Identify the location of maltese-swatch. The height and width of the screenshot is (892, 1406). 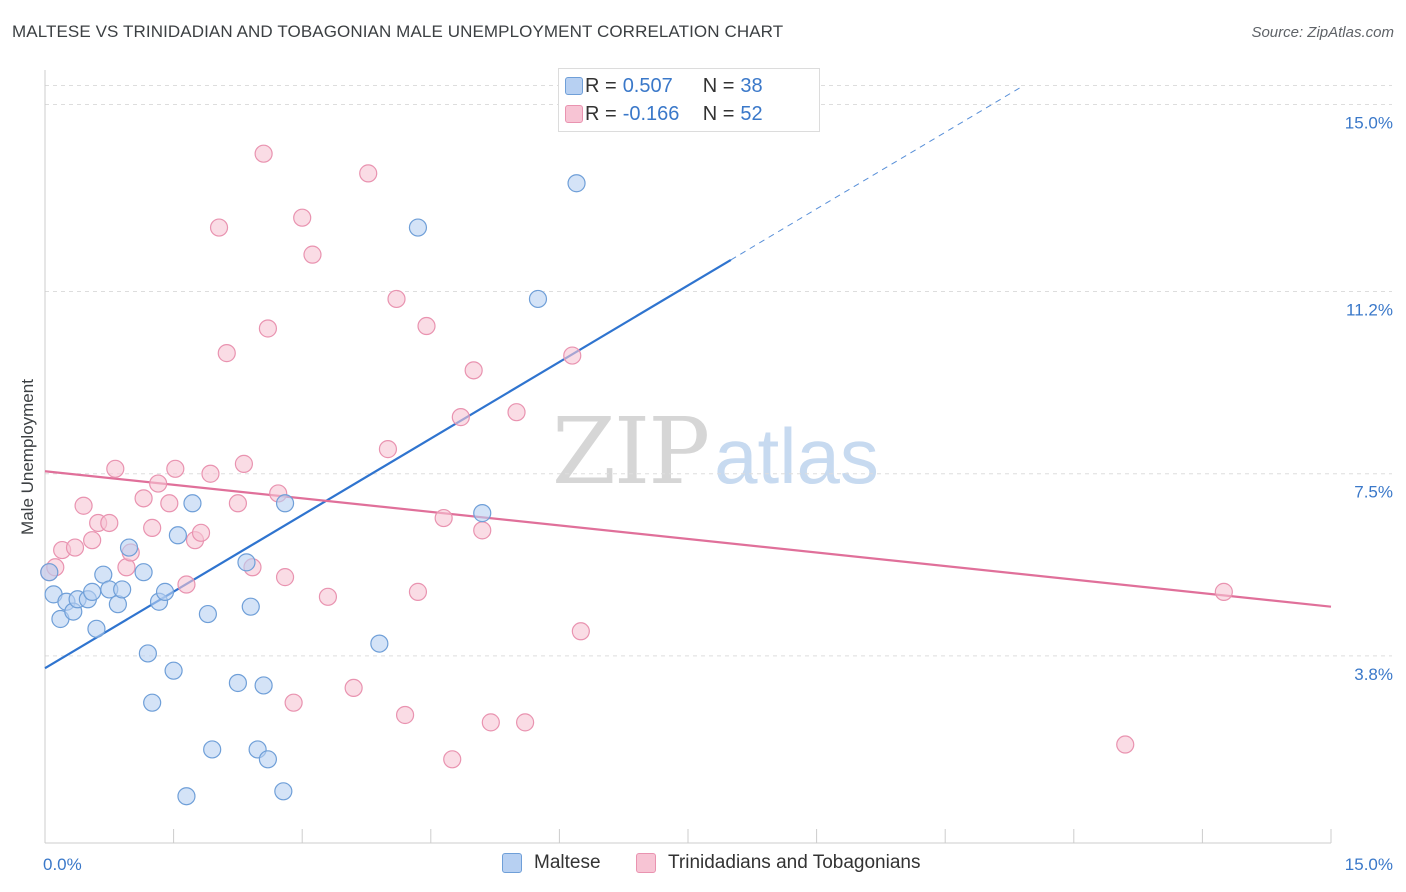
(574, 86).